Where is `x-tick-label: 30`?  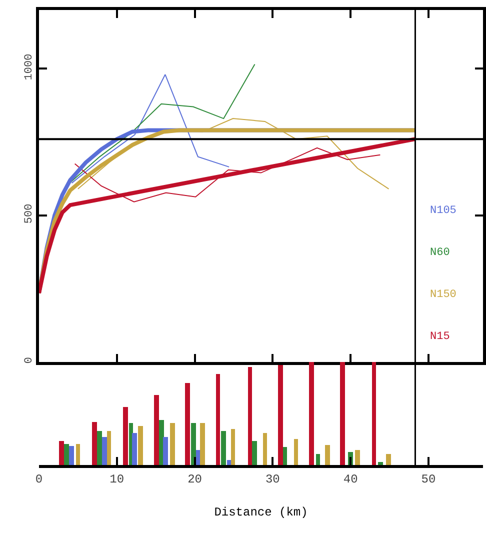 x-tick-label: 30 is located at coordinates (272, 479).